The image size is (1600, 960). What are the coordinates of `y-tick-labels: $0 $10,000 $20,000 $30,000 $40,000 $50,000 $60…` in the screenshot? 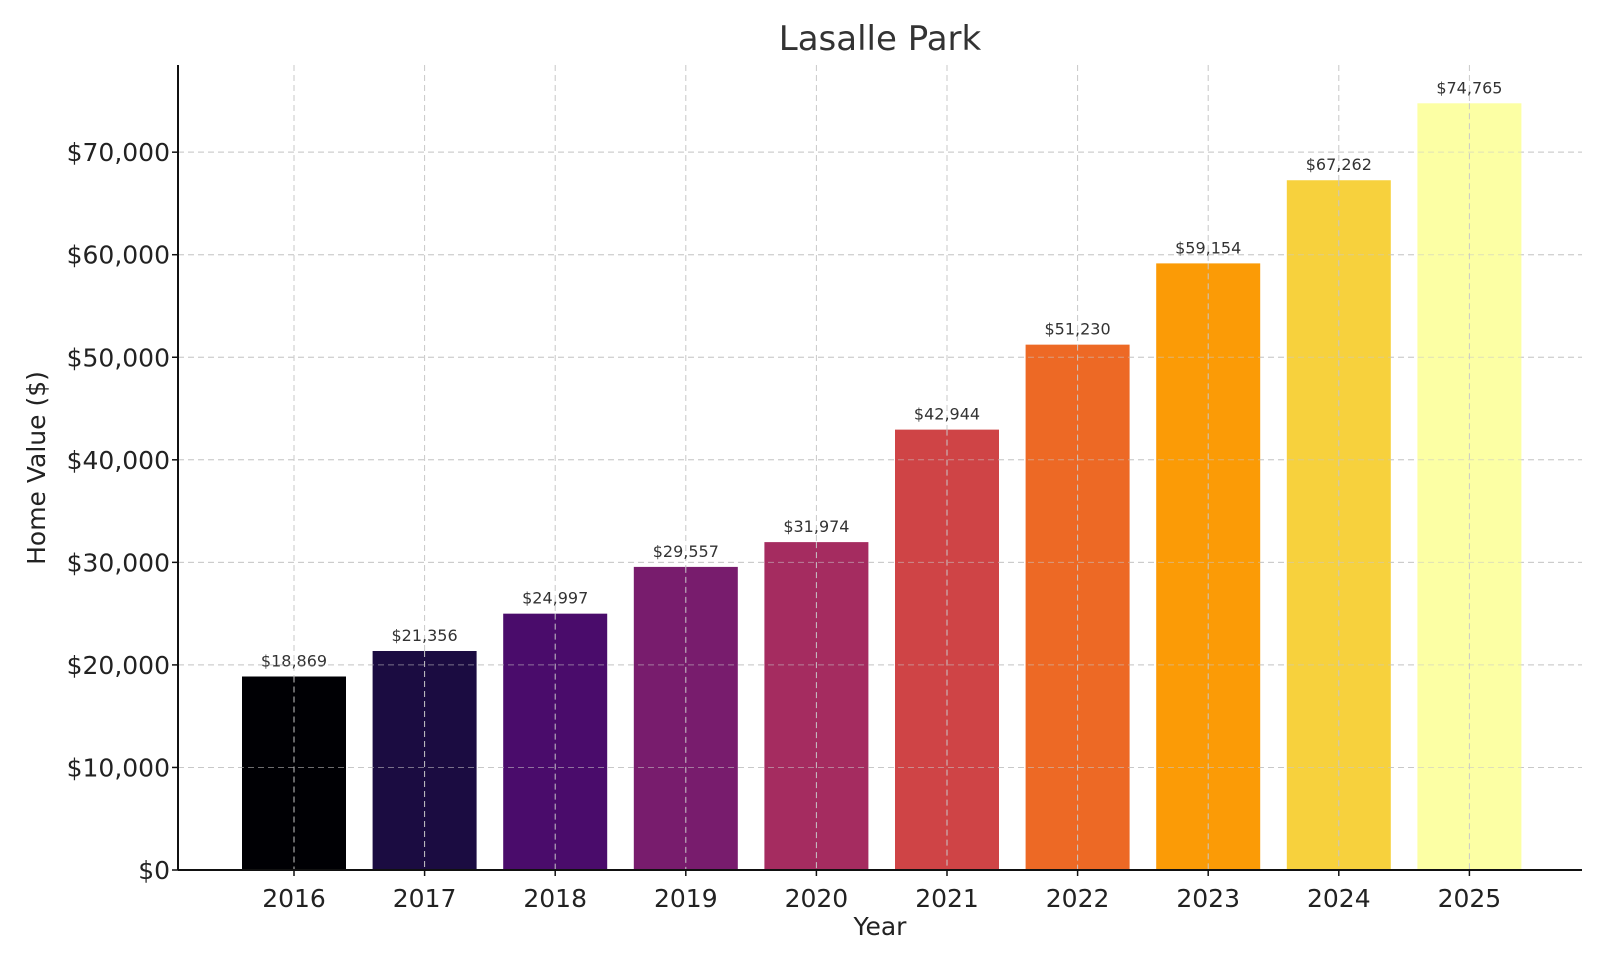 It's located at (122, 511).